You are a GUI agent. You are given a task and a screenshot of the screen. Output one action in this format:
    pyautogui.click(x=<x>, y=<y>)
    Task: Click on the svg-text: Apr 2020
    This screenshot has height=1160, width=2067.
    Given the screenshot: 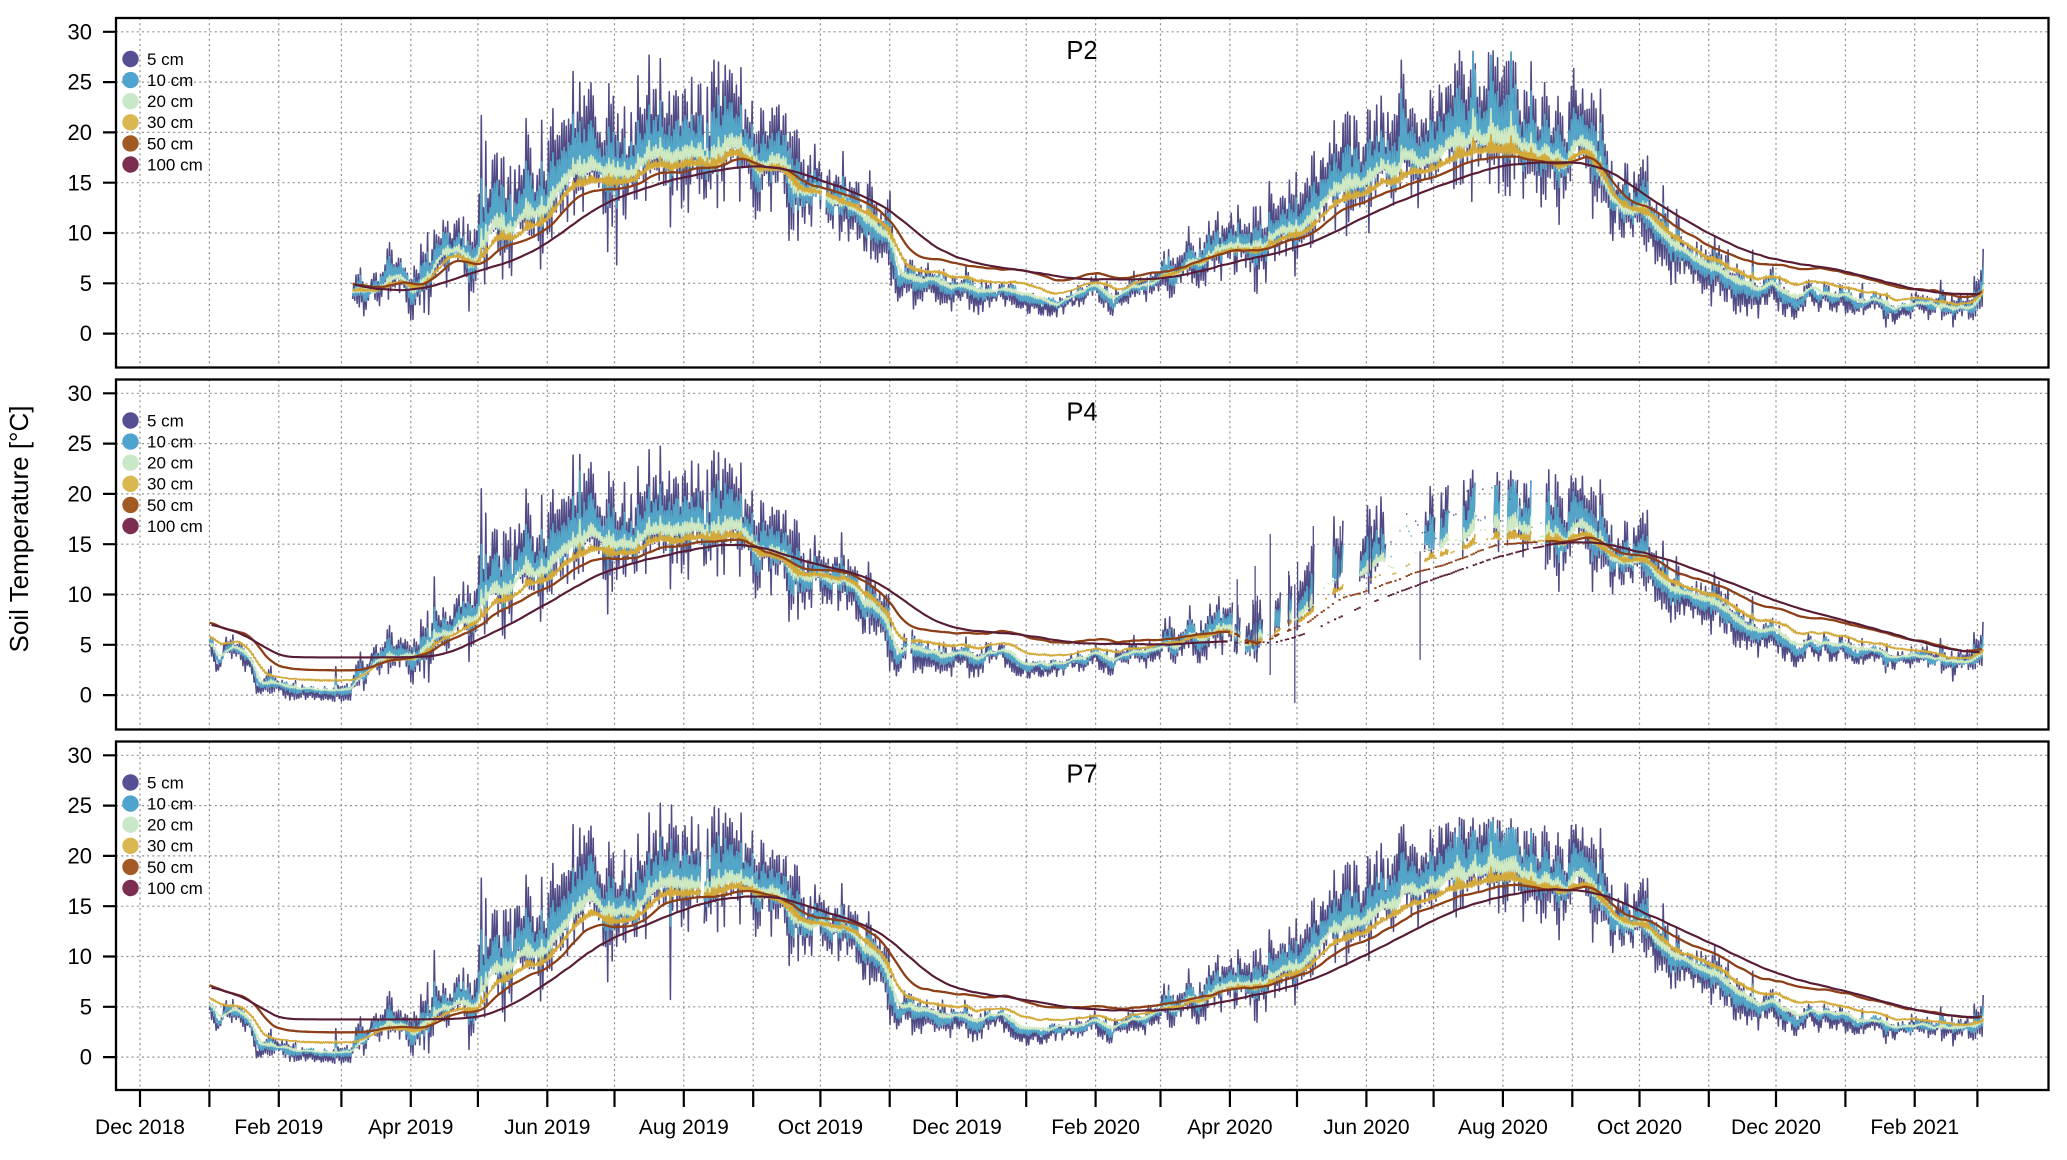 What is the action you would take?
    pyautogui.click(x=1229, y=1127)
    